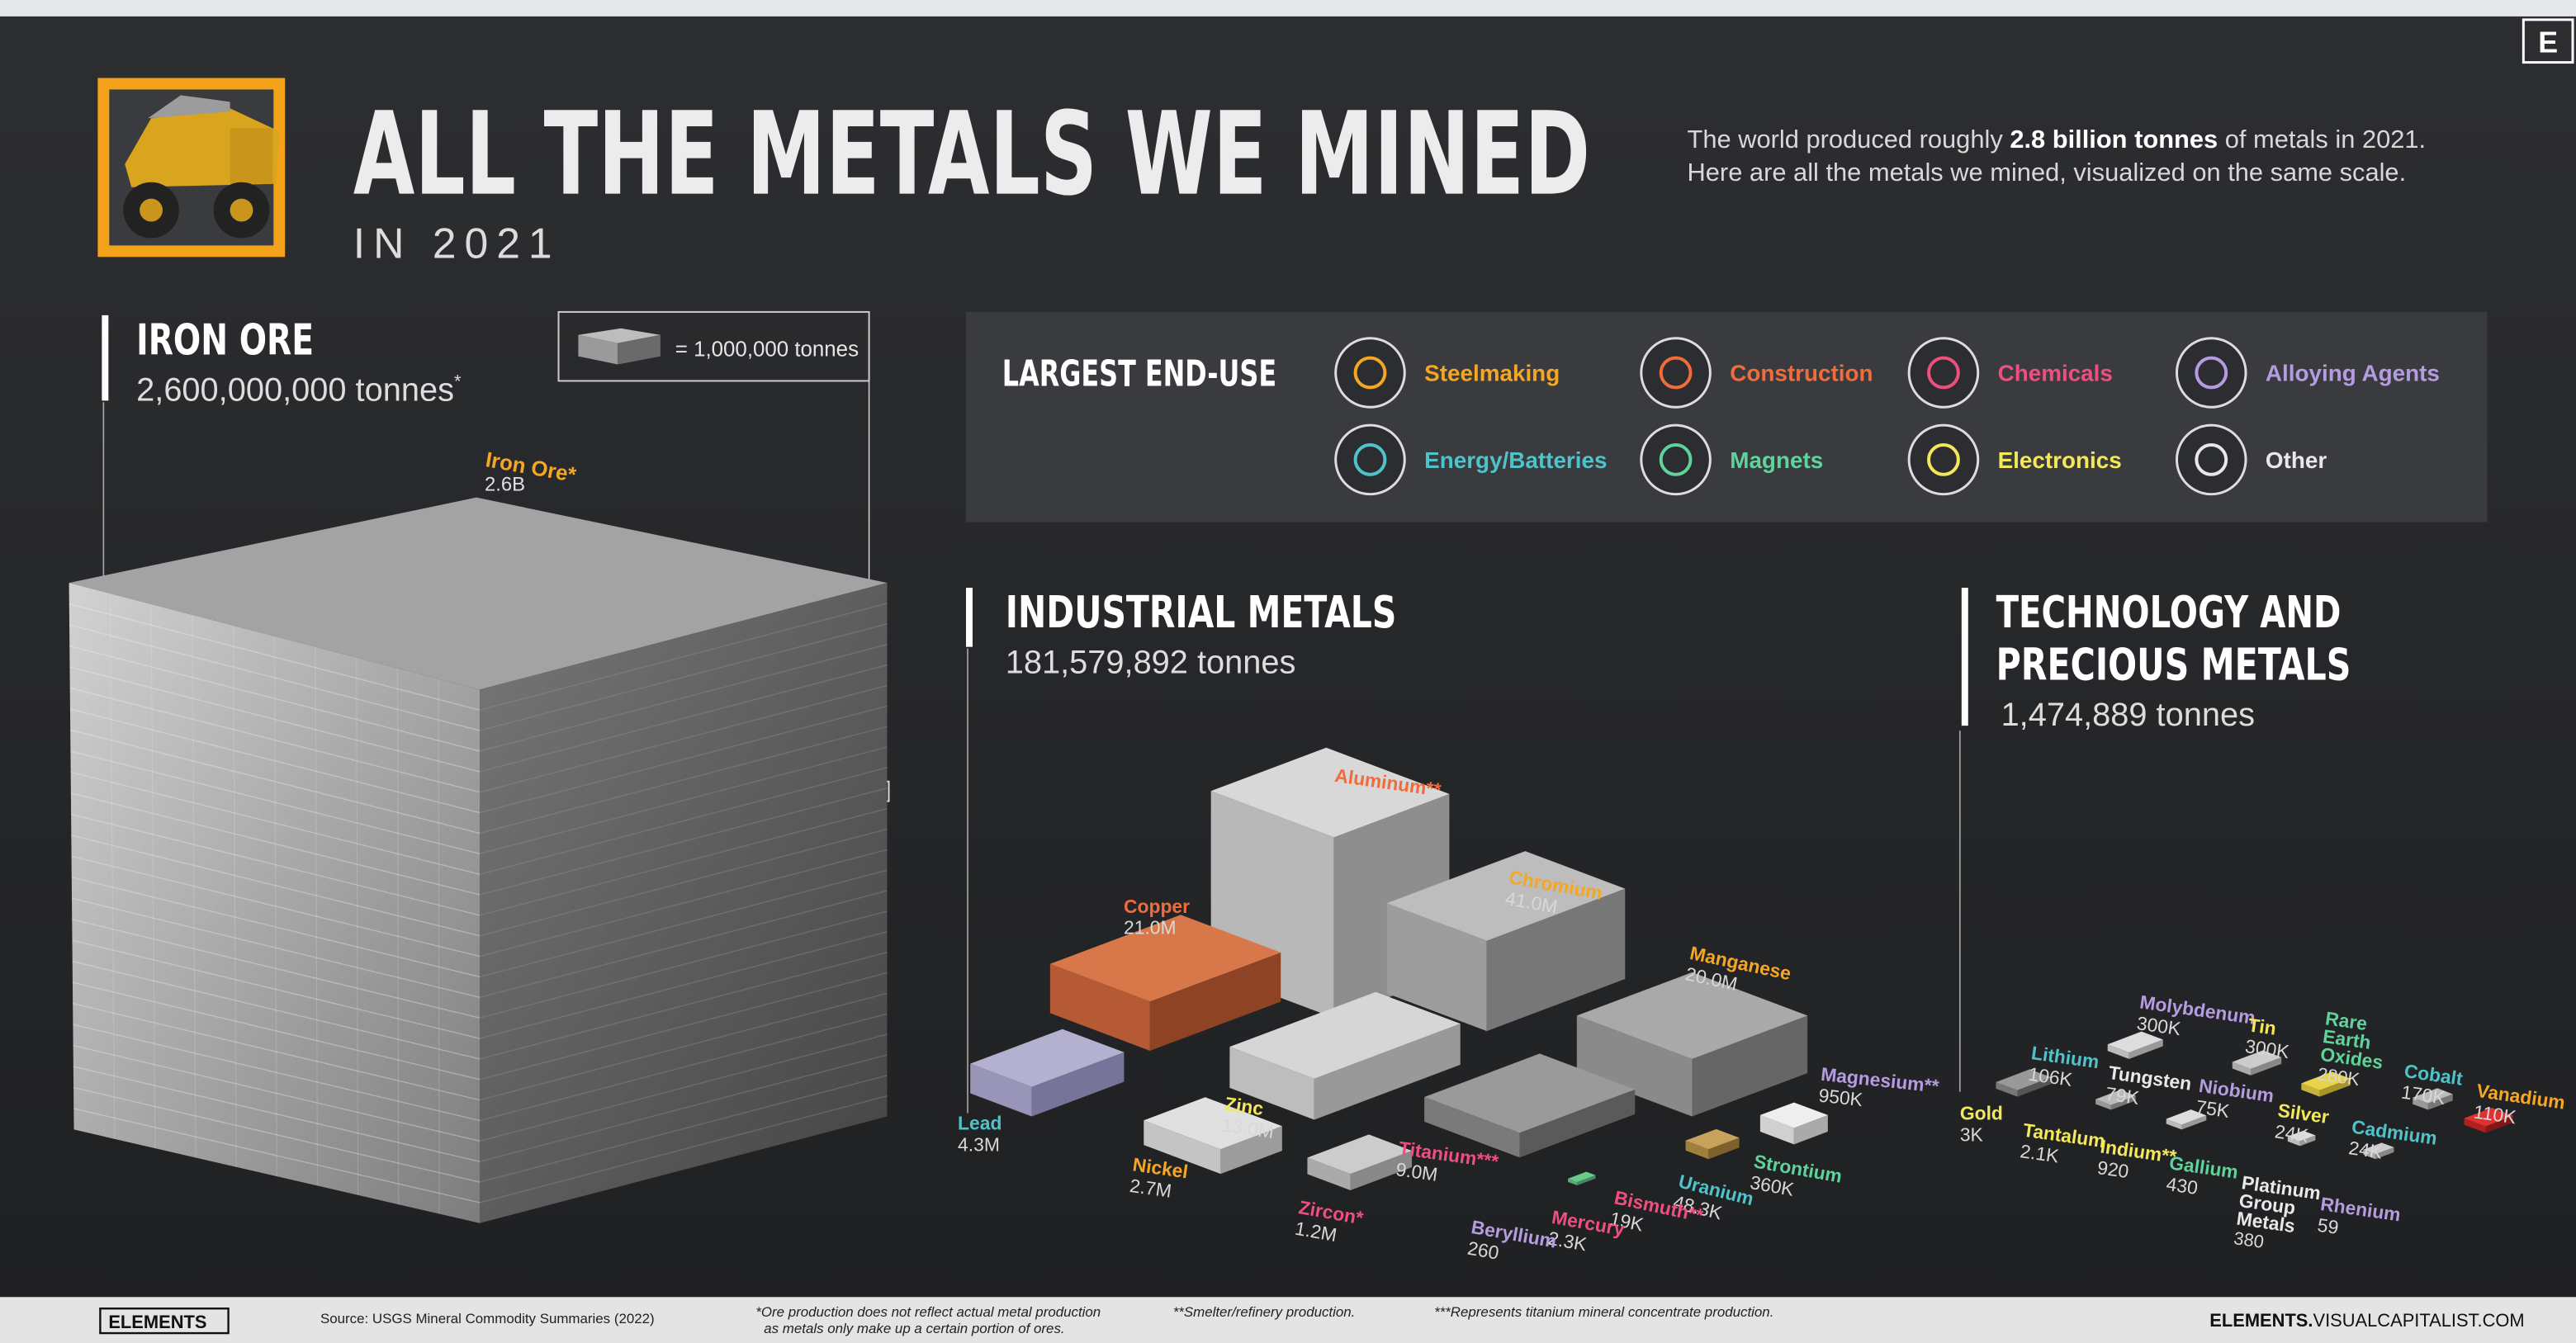 The image size is (2576, 1343). What do you see at coordinates (2113, 1169) in the screenshot?
I see `metal-value: 920` at bounding box center [2113, 1169].